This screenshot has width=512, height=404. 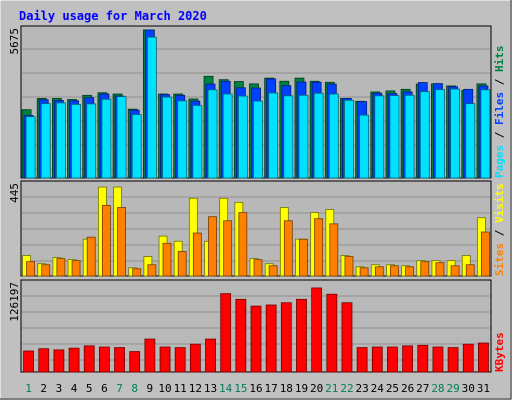 I want to click on y-axis-label: Pages / Files / Hits, so click(x=499, y=112).